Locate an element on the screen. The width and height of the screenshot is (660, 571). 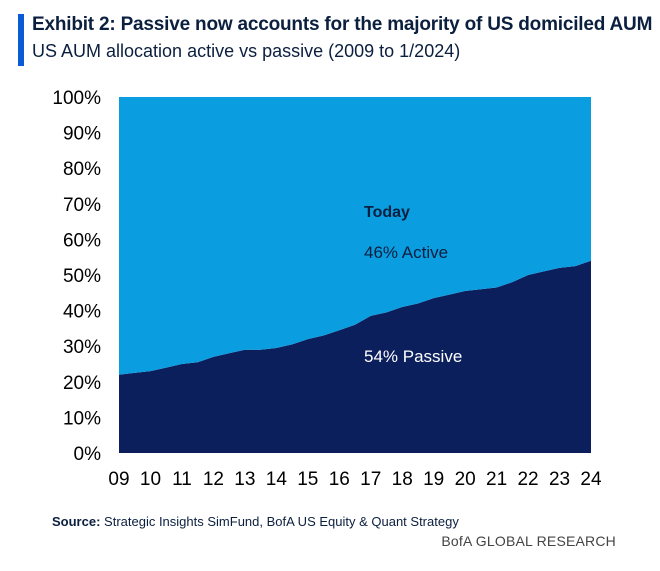
y-axis: 0% 10% 20% 30% 40% 50% 60% 70% 80% 90% 100% is located at coordinates (76, 276).